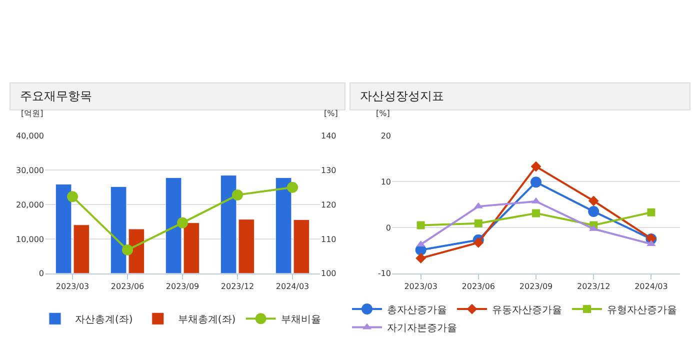 The width and height of the screenshot is (697, 342). Describe the element at coordinates (300, 320) in the screenshot. I see `legend-label: 부채비율` at that location.